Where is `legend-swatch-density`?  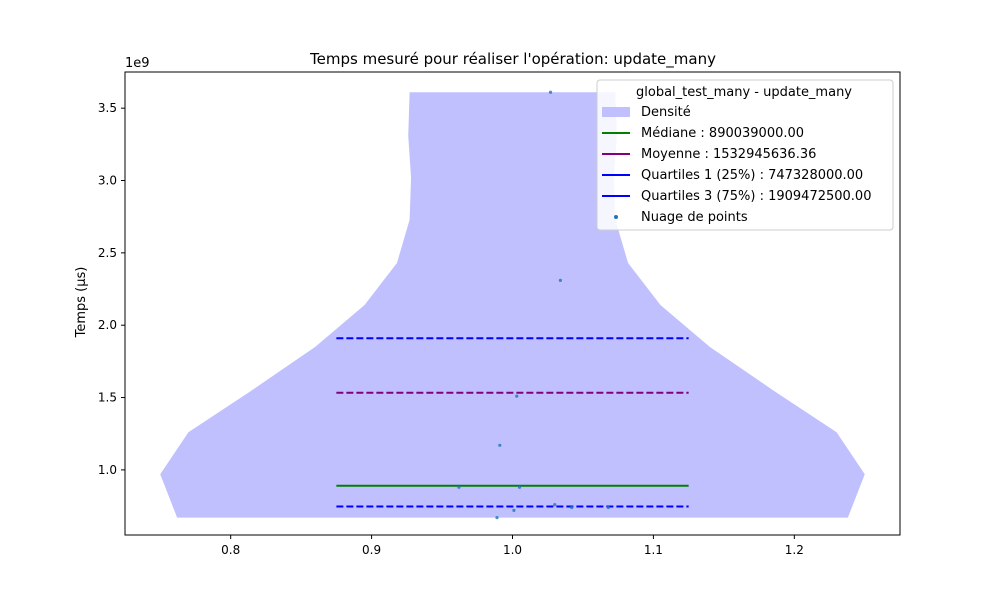 legend-swatch-density is located at coordinates (616, 112).